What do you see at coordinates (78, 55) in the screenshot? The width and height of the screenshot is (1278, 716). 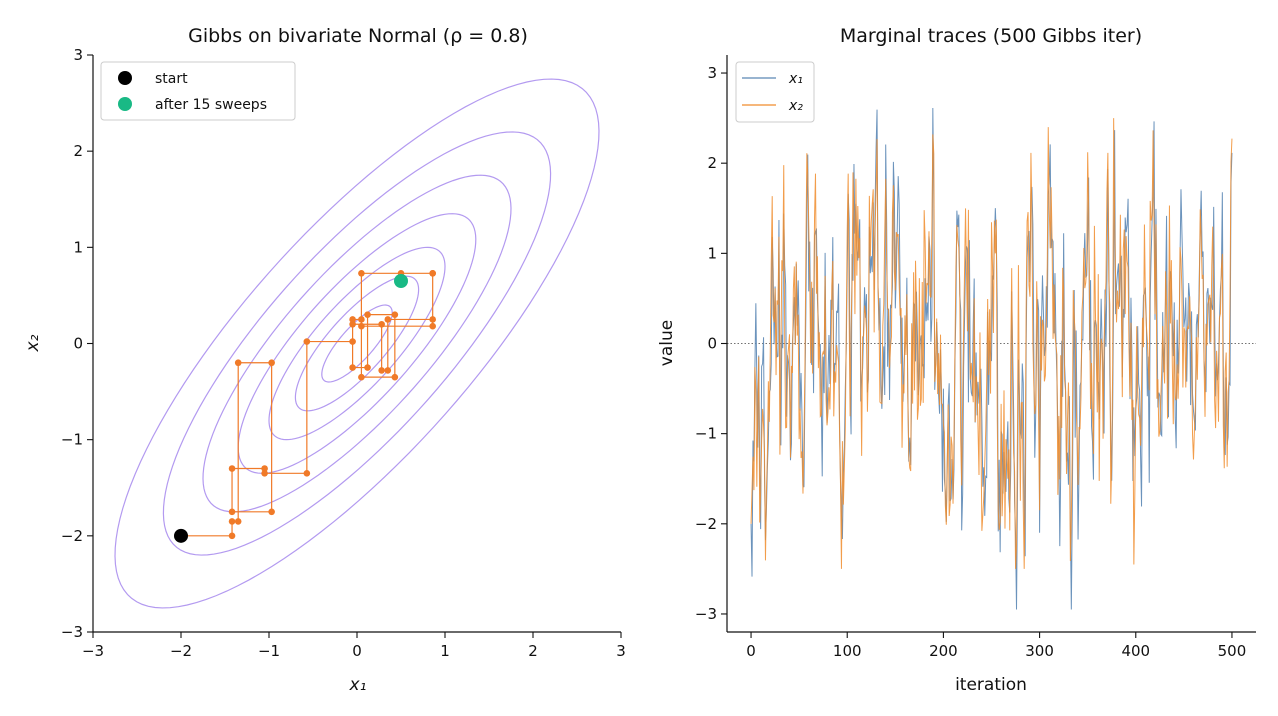 I see `left-y-tick-label: 3` at bounding box center [78, 55].